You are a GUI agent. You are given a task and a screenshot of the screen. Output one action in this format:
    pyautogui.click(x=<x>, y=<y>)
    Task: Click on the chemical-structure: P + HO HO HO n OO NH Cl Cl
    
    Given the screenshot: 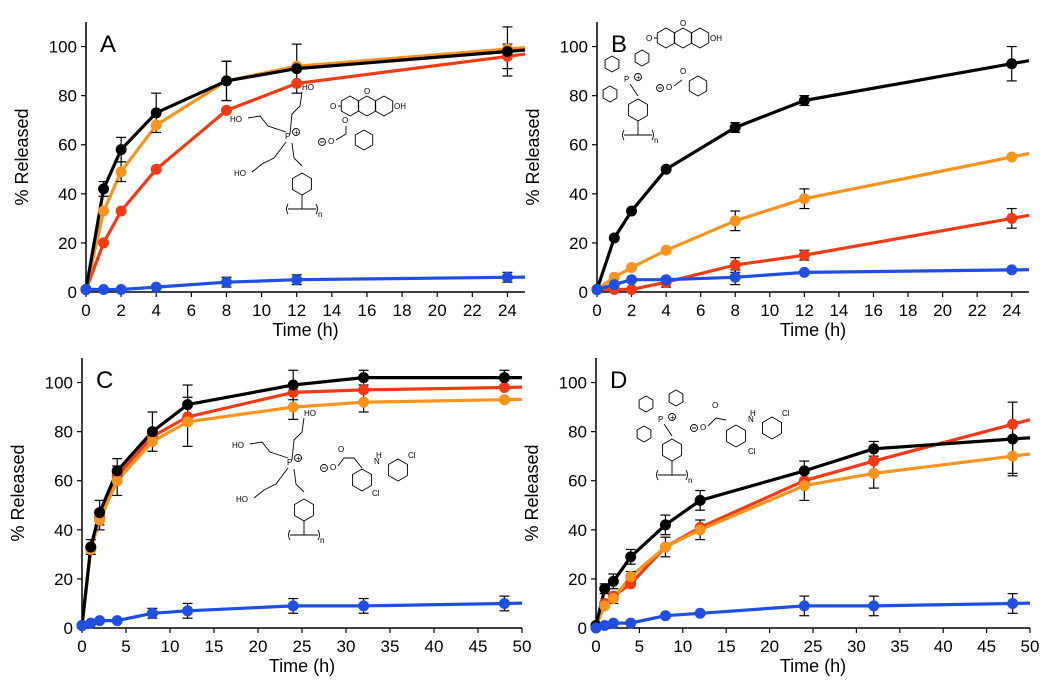 What is the action you would take?
    pyautogui.click(x=324, y=477)
    